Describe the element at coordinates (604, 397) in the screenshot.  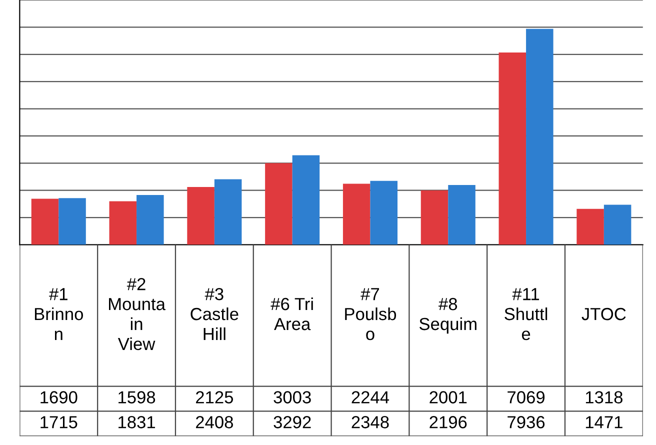
I see `data-label: 1318` at that location.